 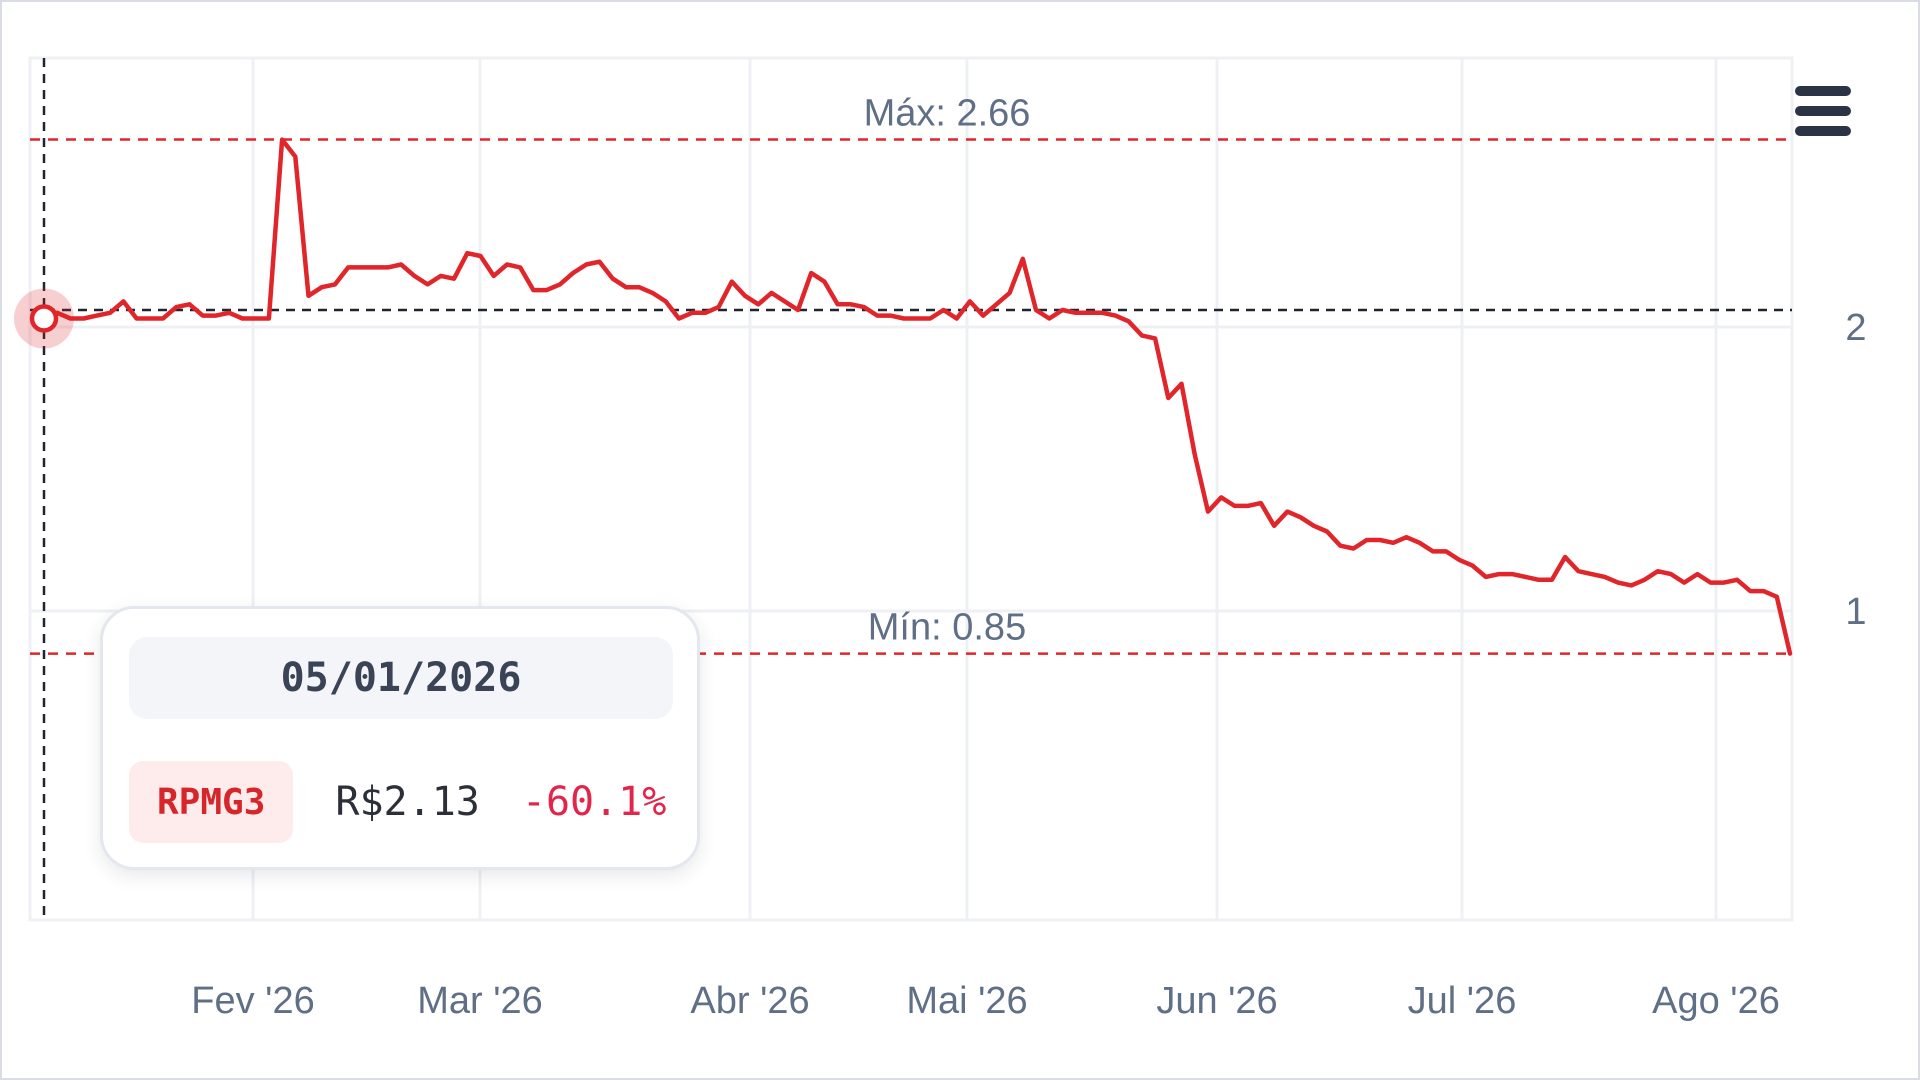 What do you see at coordinates (211, 802) in the screenshot?
I see `ticker-badge: RPMG3` at bounding box center [211, 802].